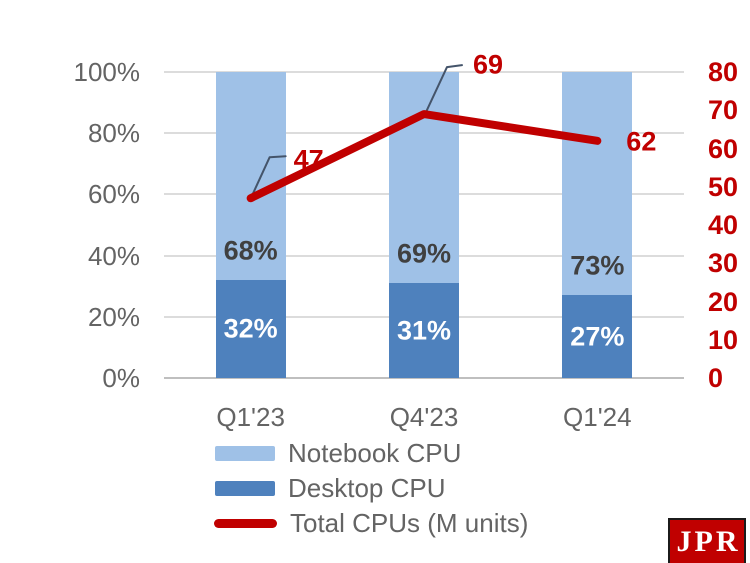 Image resolution: width=750 pixels, height=563 pixels. Describe the element at coordinates (597, 417) in the screenshot. I see `category-label: Q1'24` at that location.